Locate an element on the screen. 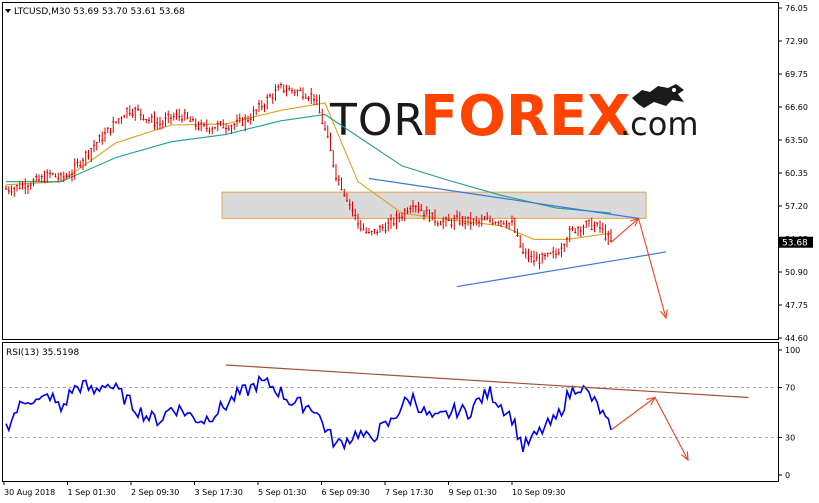  torforex-watermark: TOR FOREX .com is located at coordinates (514, 116).